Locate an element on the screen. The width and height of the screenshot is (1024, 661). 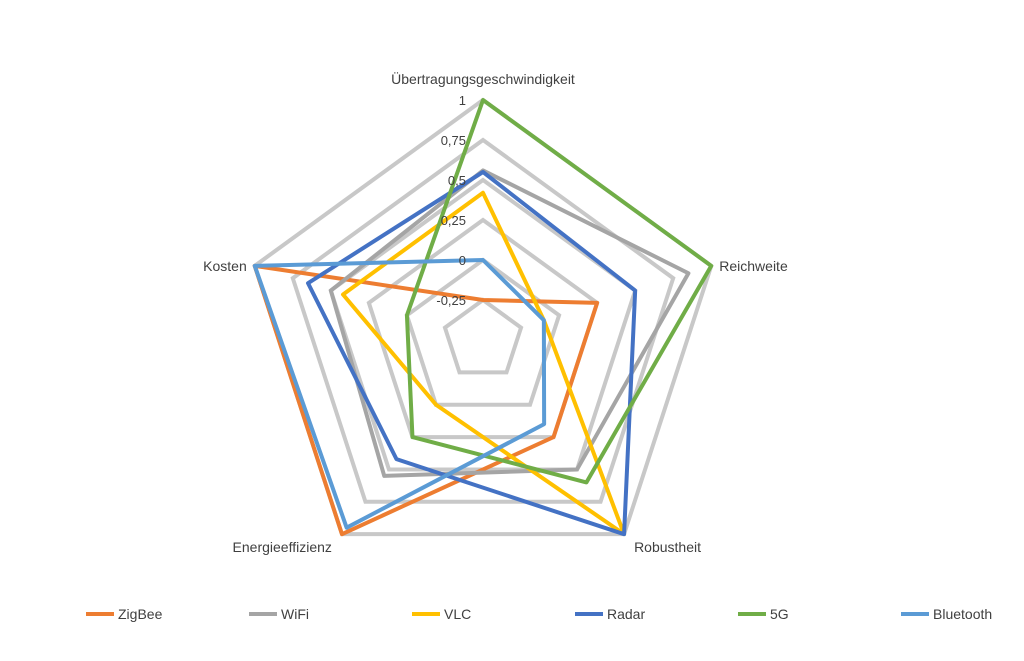
legend-label: ZigBee is located at coordinates (140, 614).